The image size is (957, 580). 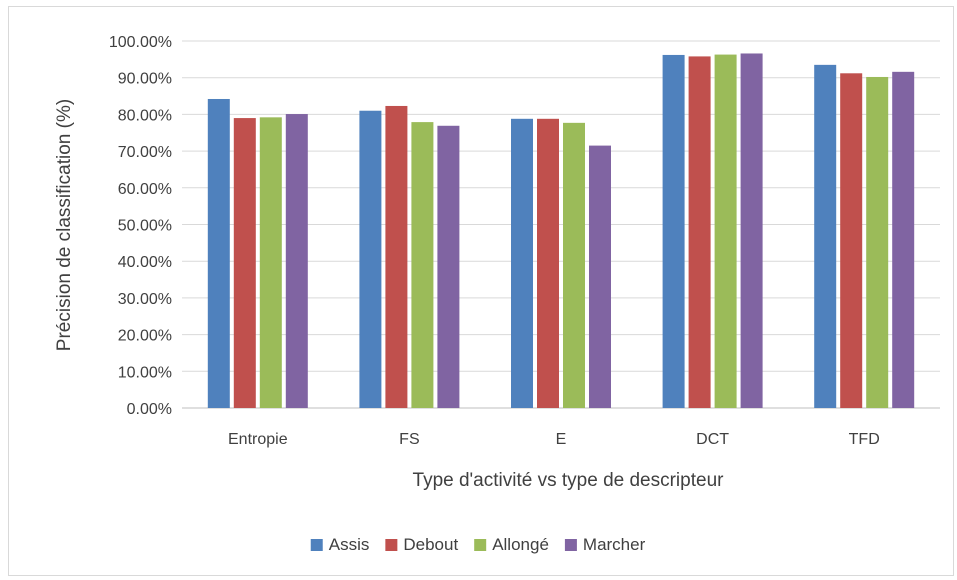 I want to click on x-tick-label: TFD, so click(x=864, y=439).